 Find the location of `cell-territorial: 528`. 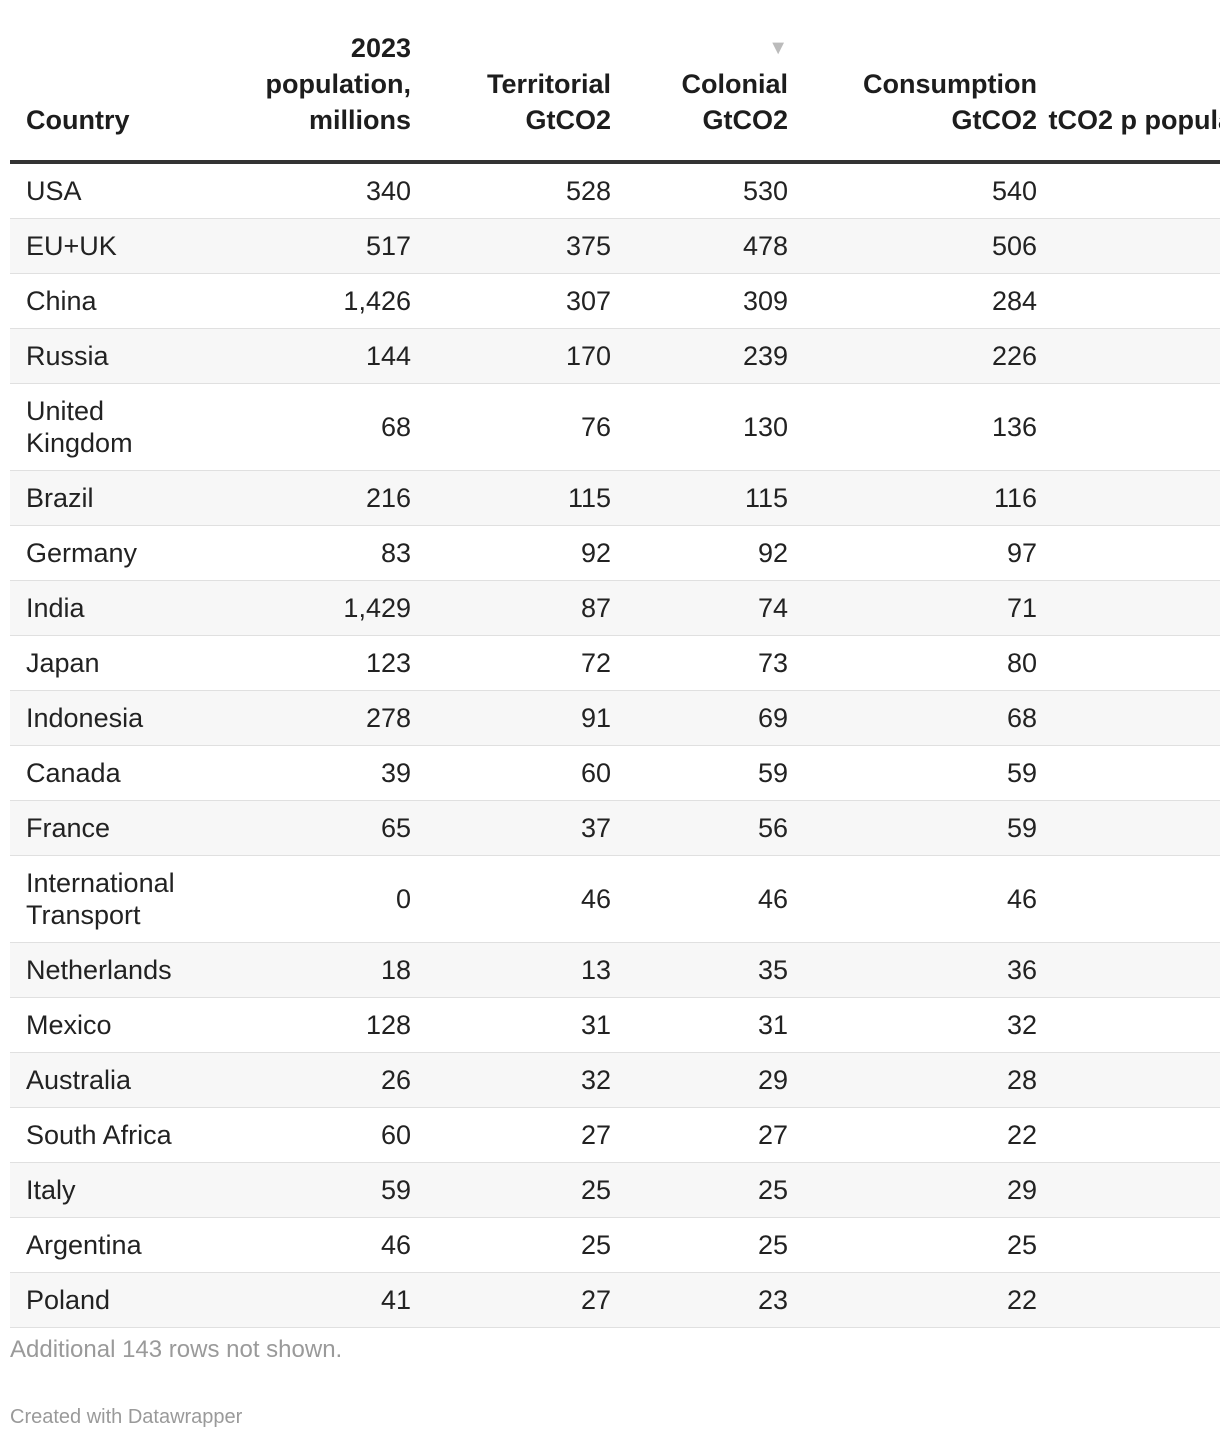

cell-territorial: 528 is located at coordinates (511, 190).